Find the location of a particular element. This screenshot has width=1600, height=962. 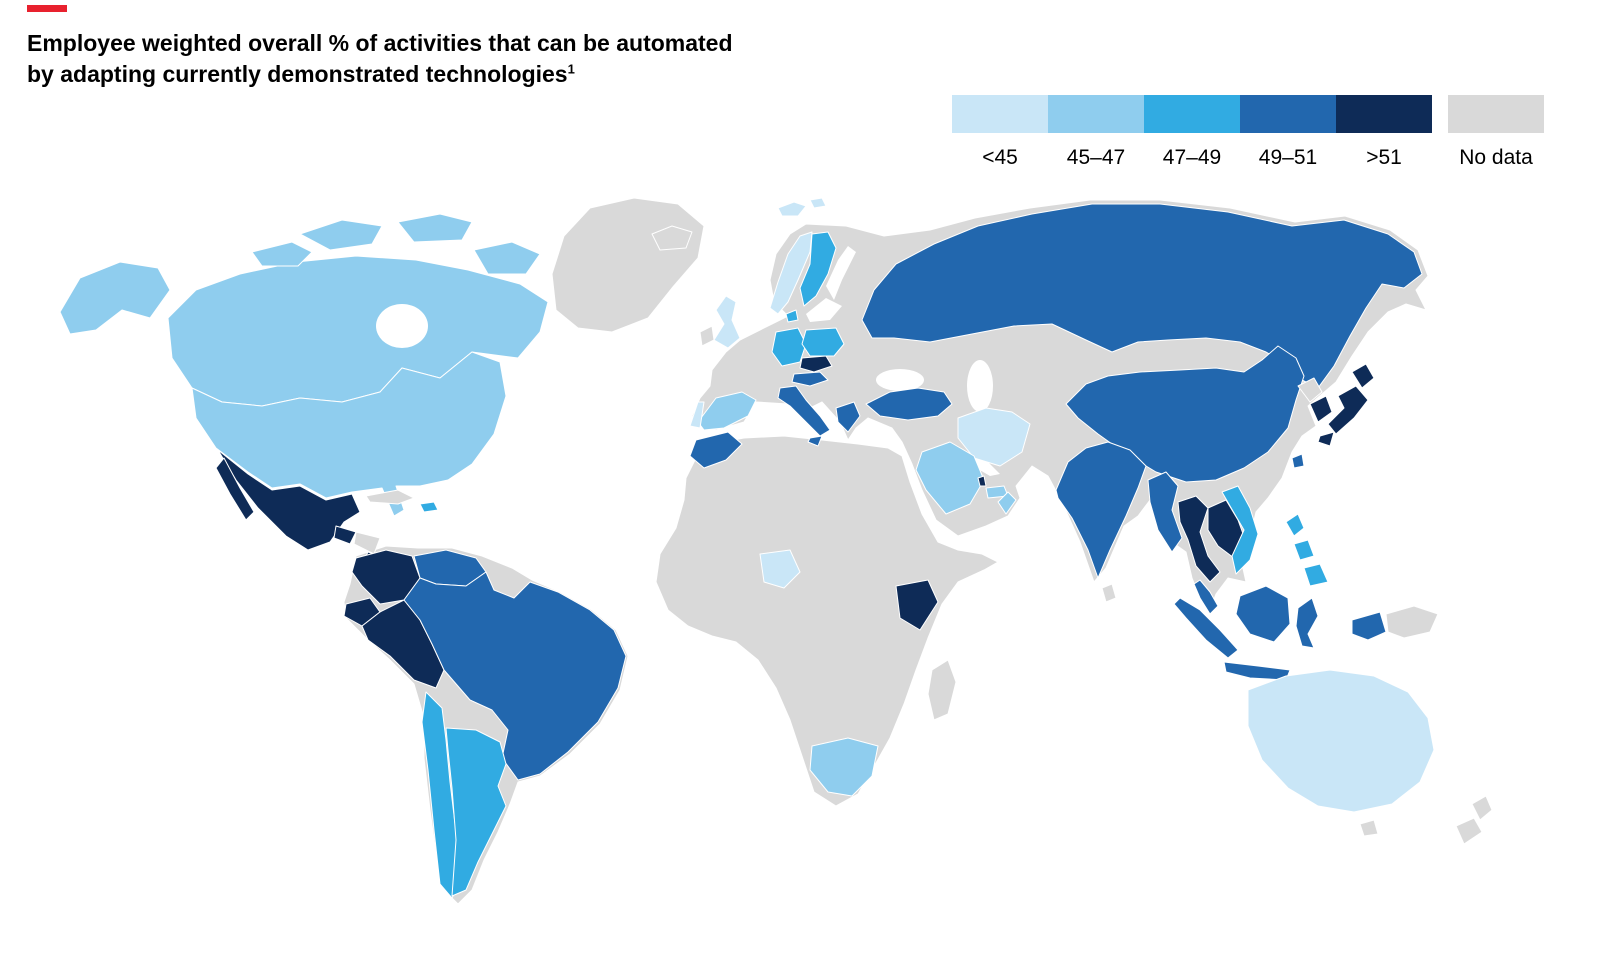

country-usa is located at coordinates (349, 434).